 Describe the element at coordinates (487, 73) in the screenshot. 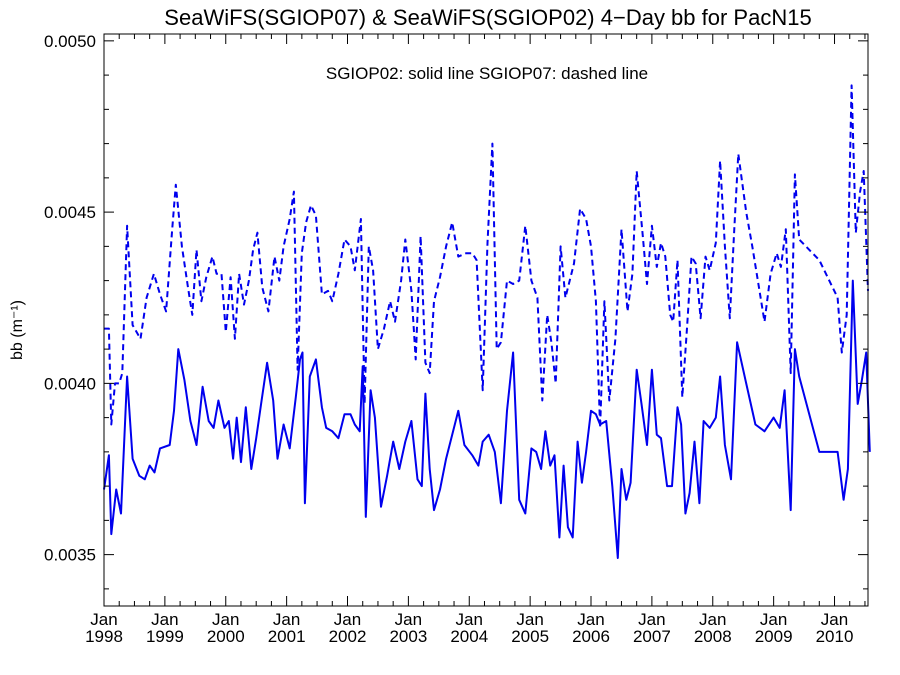

I see `legend-annotation: SGIOP02: solid line SGIOP07: dashed line` at that location.